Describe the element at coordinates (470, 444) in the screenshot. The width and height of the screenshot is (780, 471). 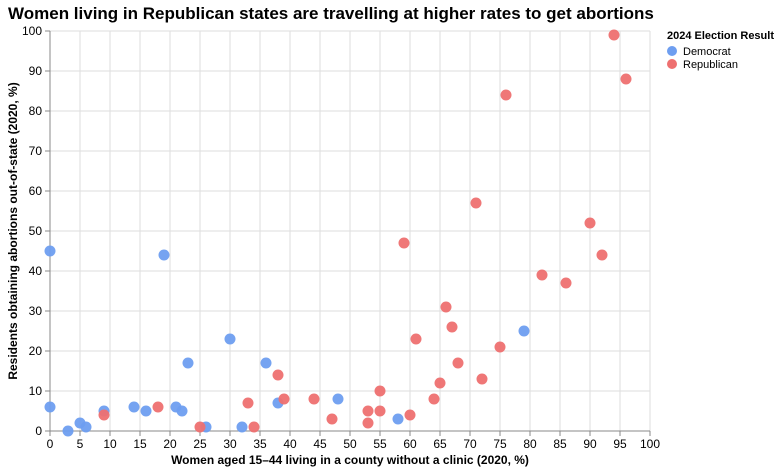
I see `x-tick-label: 70` at that location.